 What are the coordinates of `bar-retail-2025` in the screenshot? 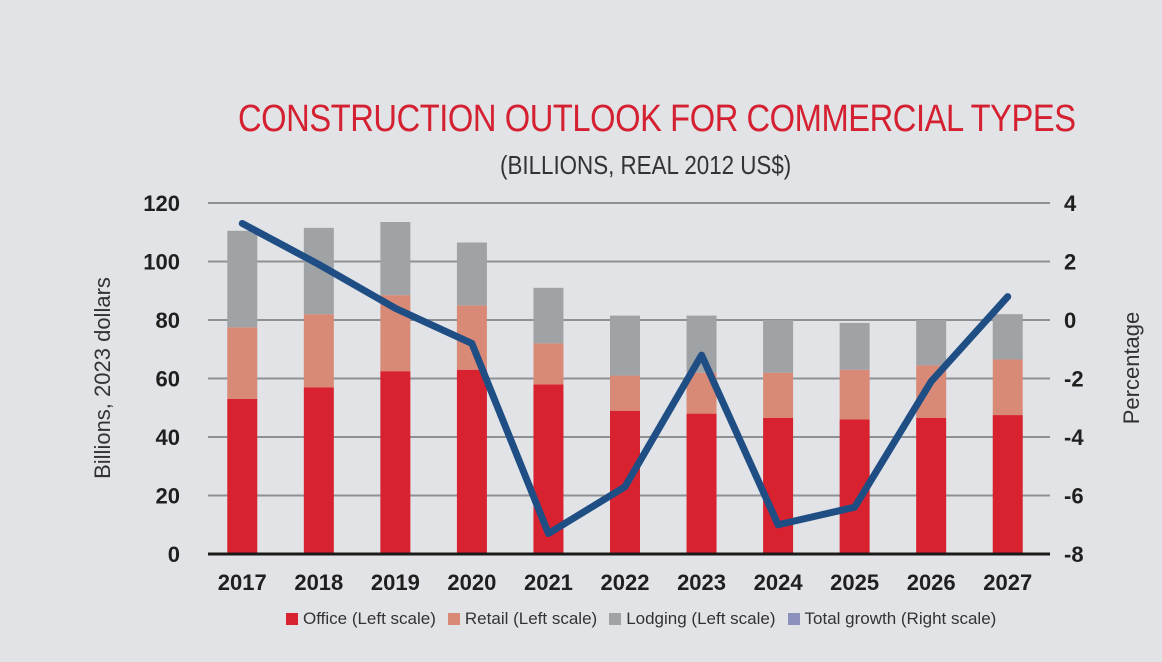 It's located at (854, 394).